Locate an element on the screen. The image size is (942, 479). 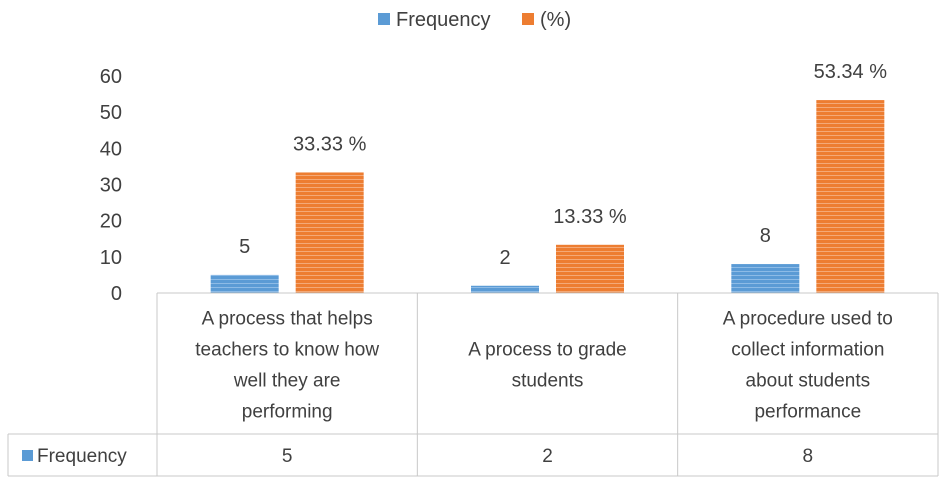
table-value: 8 is located at coordinates (808, 456).